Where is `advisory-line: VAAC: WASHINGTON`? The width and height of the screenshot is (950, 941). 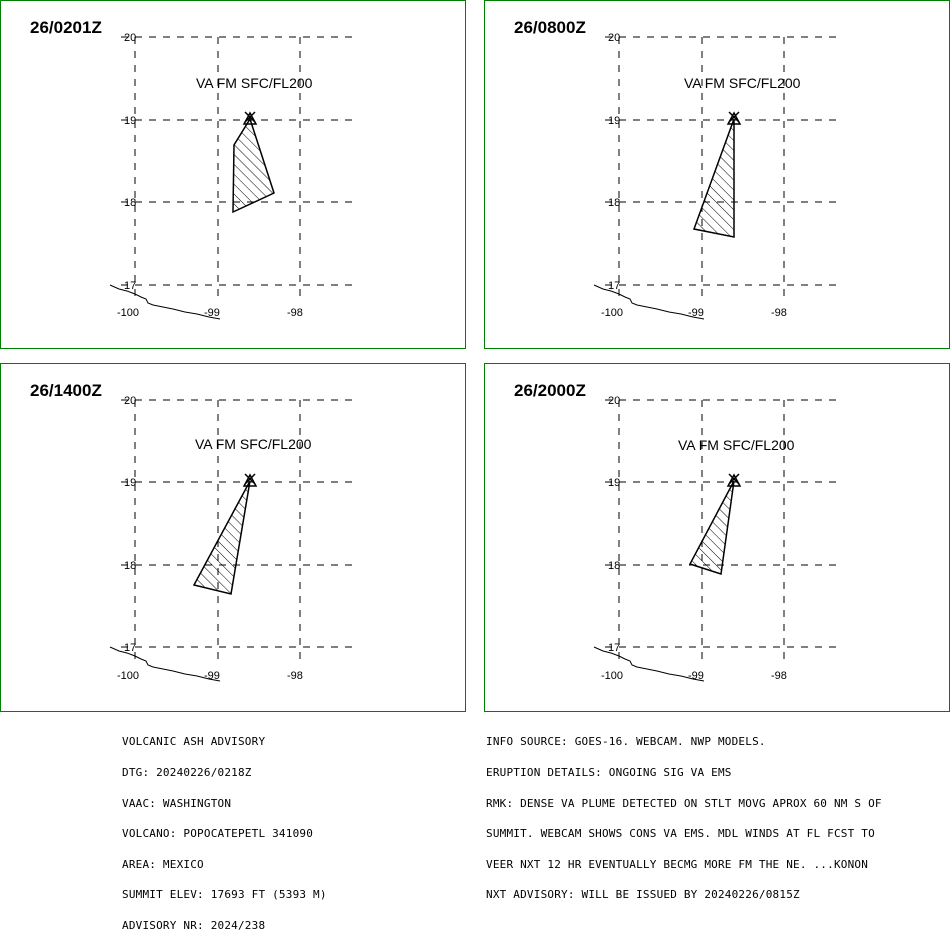
advisory-line: VAAC: WASHINGTON is located at coordinates (177, 803).